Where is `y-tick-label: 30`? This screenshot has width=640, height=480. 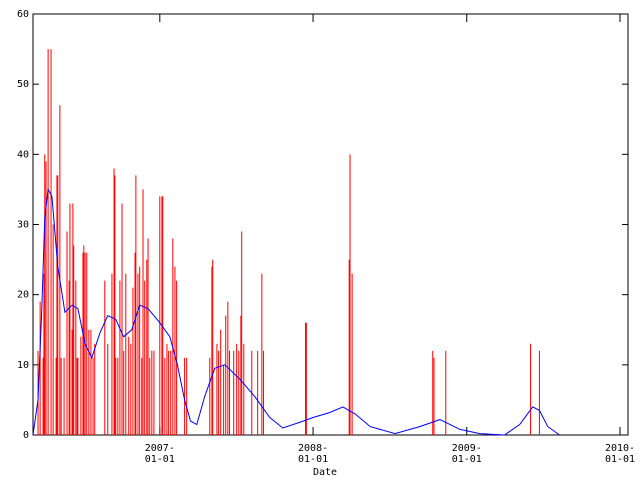
y-tick-label: 30 is located at coordinates (23, 225).